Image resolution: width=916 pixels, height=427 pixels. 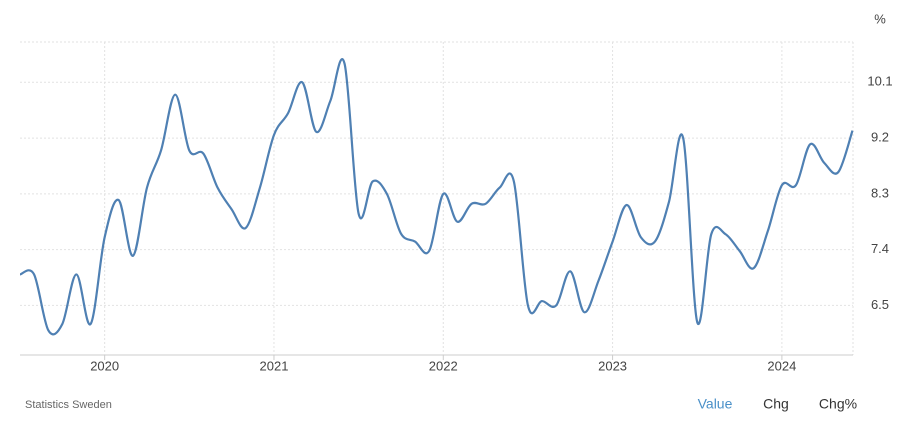 What do you see at coordinates (781, 365) in the screenshot?
I see `x-tick-label: 2024` at bounding box center [781, 365].